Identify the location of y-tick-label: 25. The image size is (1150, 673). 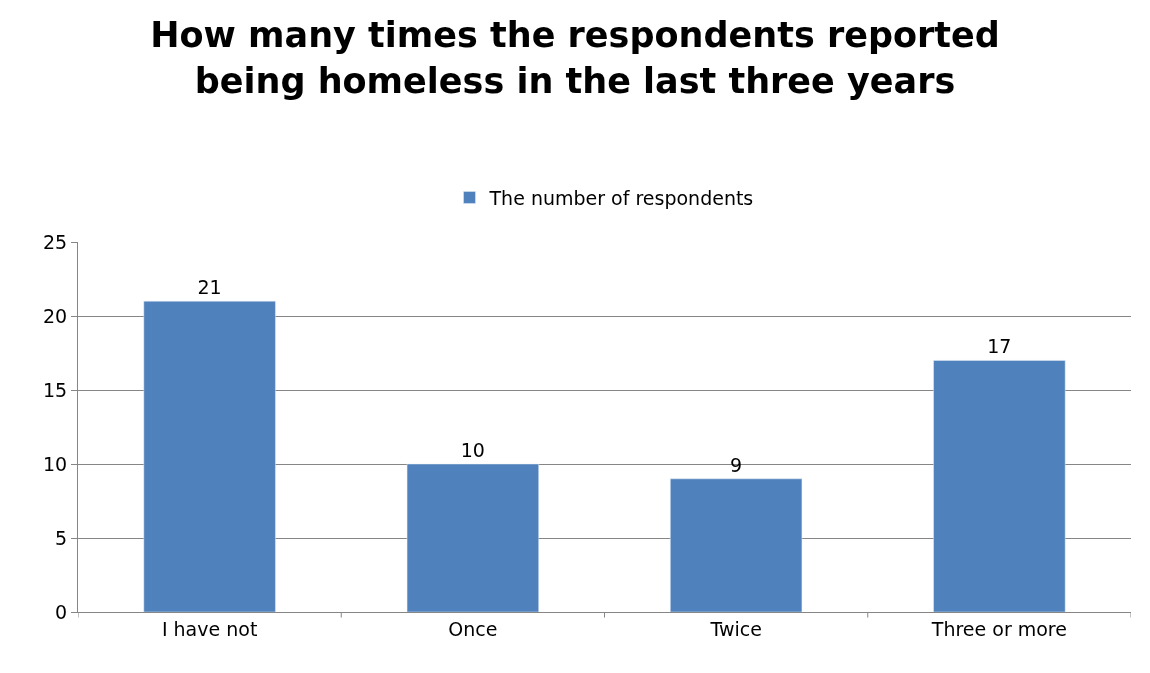
(55, 241).